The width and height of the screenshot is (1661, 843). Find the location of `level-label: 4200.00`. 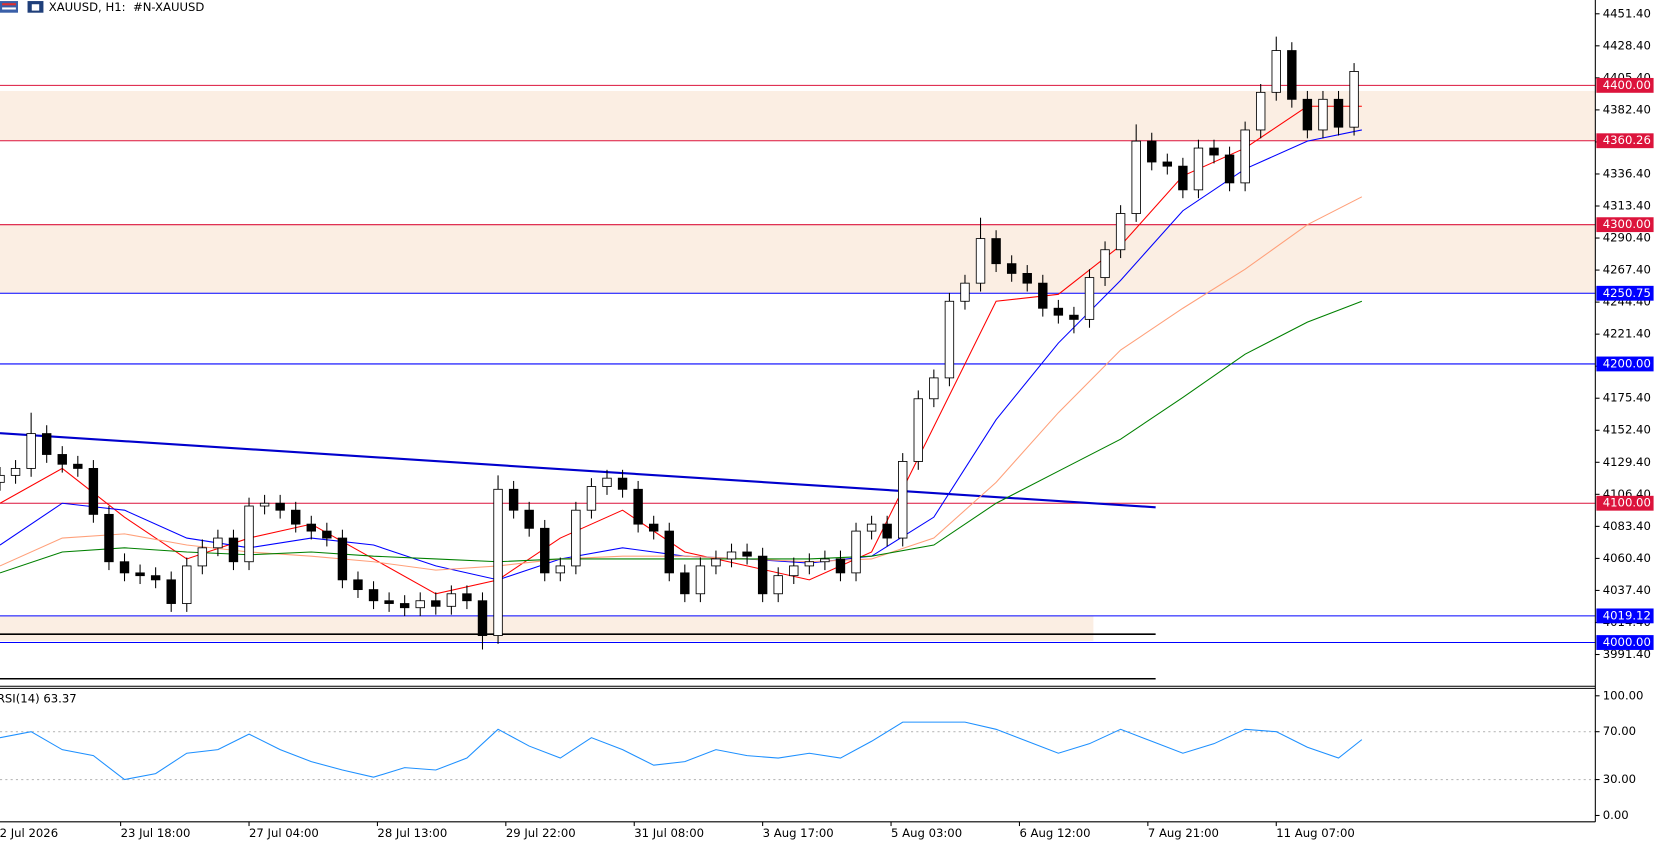

level-label: 4200.00 is located at coordinates (1627, 363).